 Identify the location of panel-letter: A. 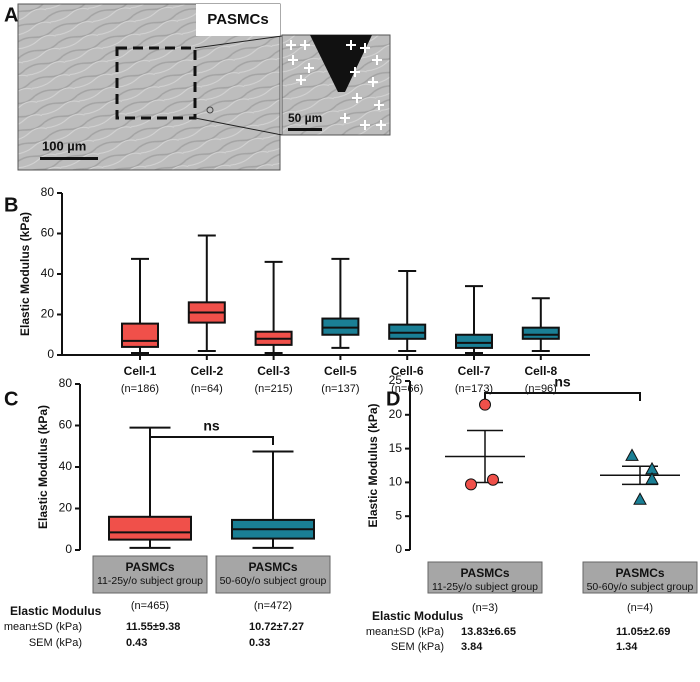
(11, 15).